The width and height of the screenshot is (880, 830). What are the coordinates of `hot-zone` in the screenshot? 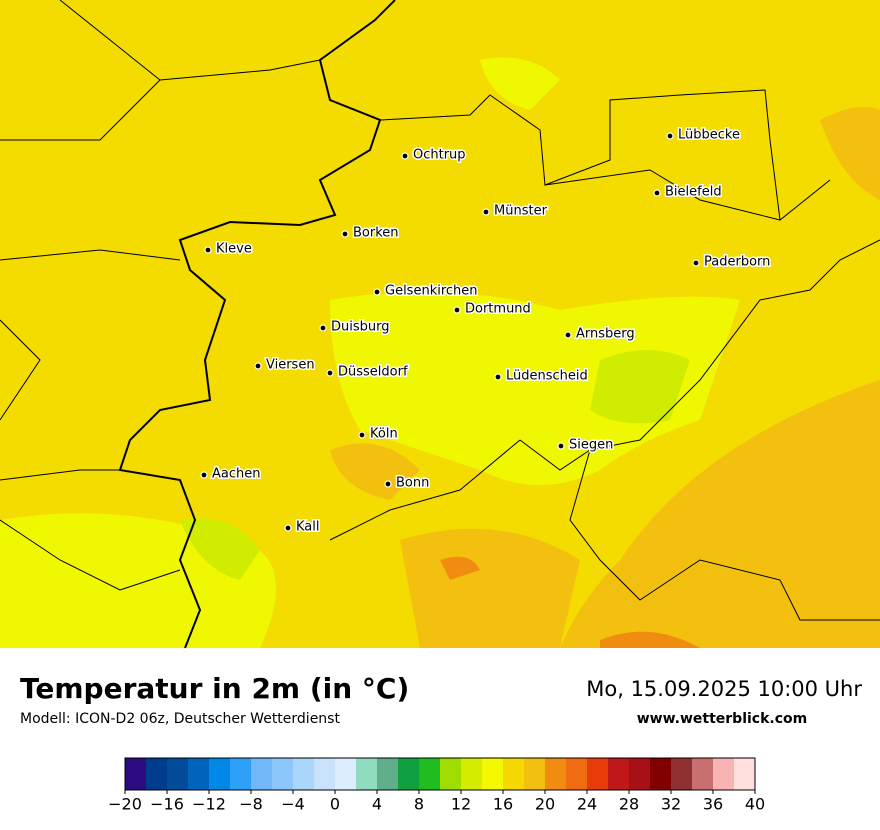 It's located at (570, 602).